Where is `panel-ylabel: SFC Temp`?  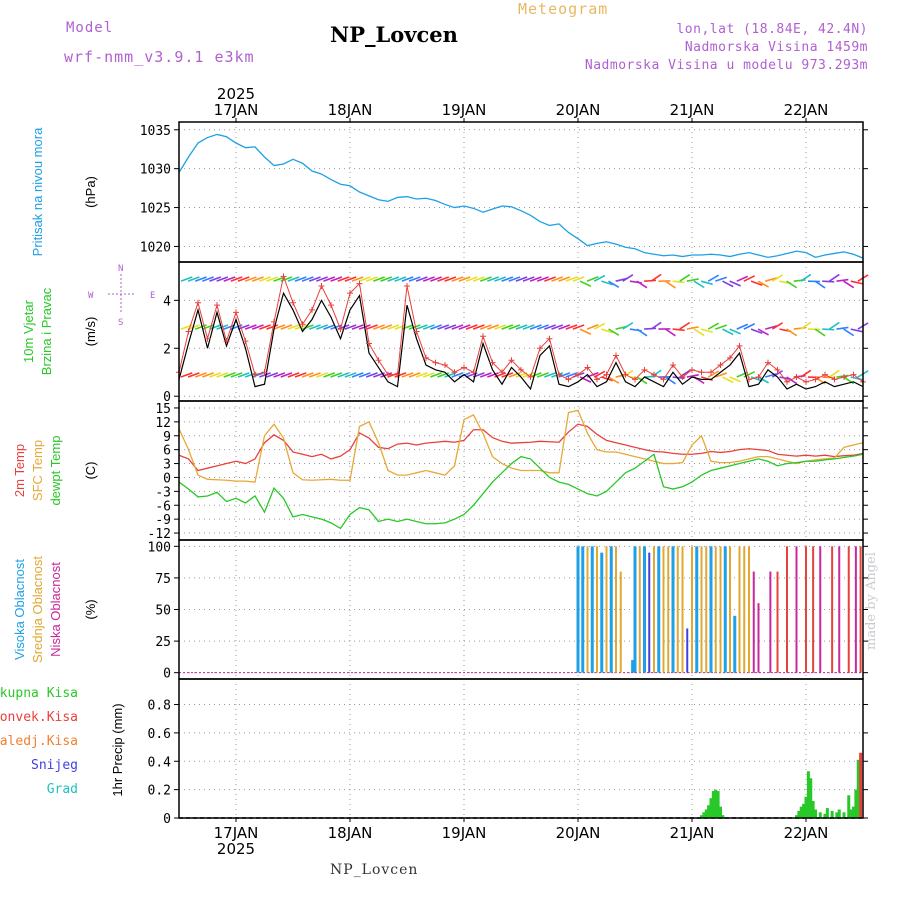
panel-ylabel: SFC Temp is located at coordinates (37, 470).